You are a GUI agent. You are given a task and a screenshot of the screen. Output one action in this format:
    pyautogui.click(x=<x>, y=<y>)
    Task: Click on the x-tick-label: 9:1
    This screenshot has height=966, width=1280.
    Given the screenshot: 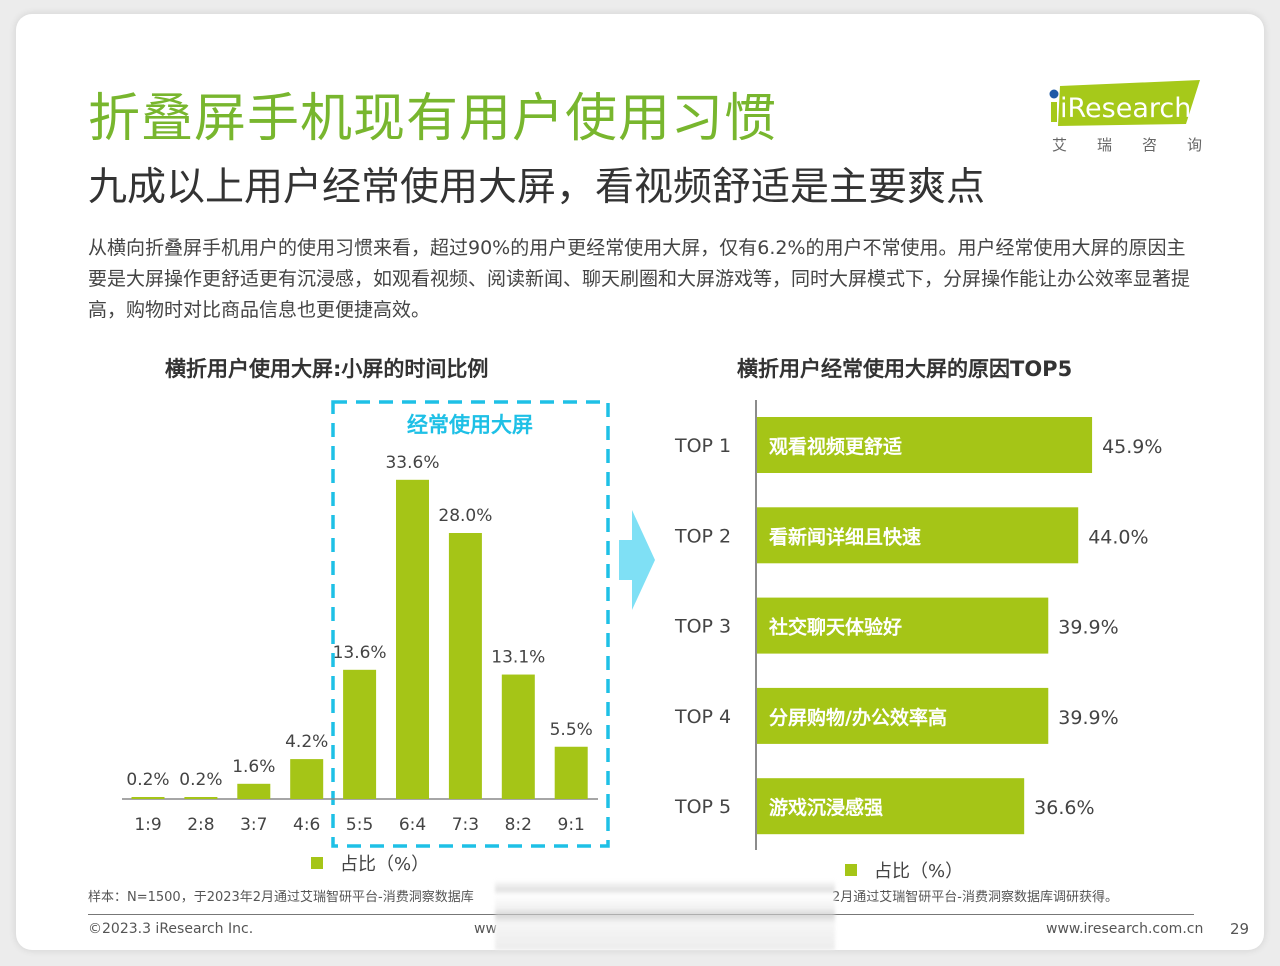 What is the action you would take?
    pyautogui.click(x=571, y=825)
    